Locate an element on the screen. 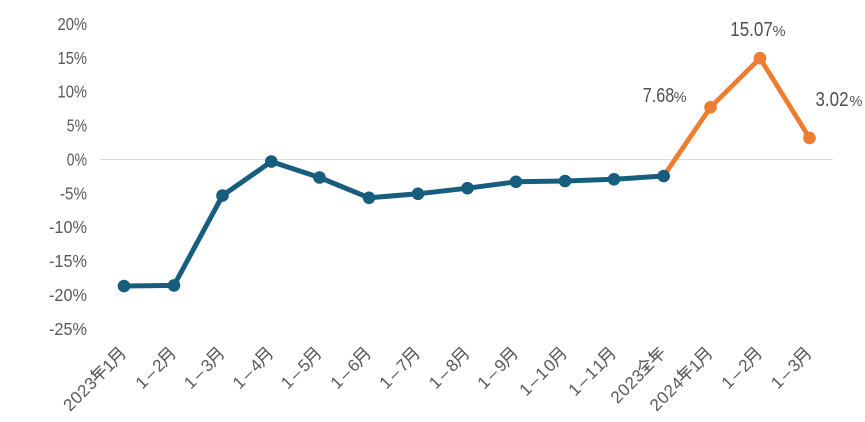 This screenshot has width=865, height=422. svg-text: 15.07 is located at coordinates (751, 30).